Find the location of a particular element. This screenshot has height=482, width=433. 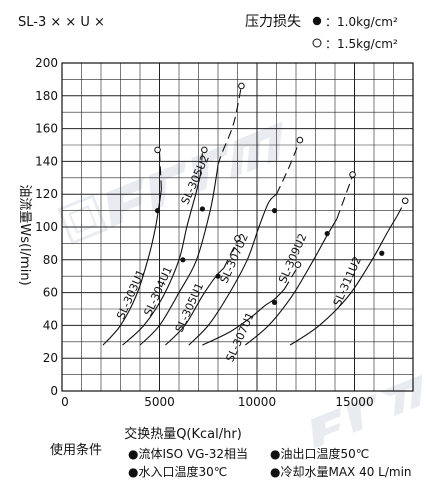

y-tick-label: 140 is located at coordinates (46, 161).